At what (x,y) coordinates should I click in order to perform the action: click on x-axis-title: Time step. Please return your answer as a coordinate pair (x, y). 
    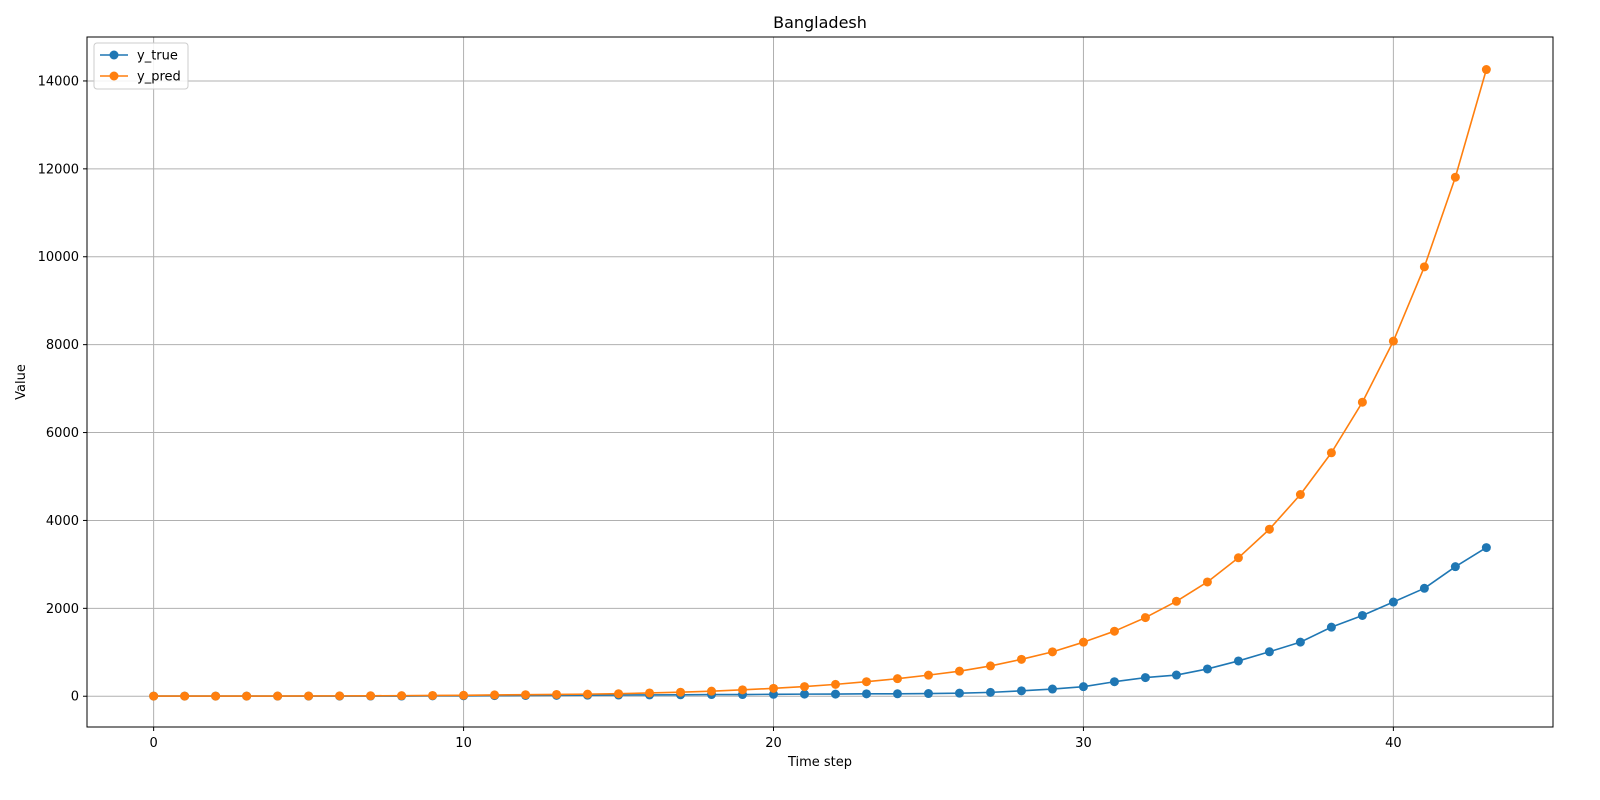
    Looking at the image, I should click on (819, 762).